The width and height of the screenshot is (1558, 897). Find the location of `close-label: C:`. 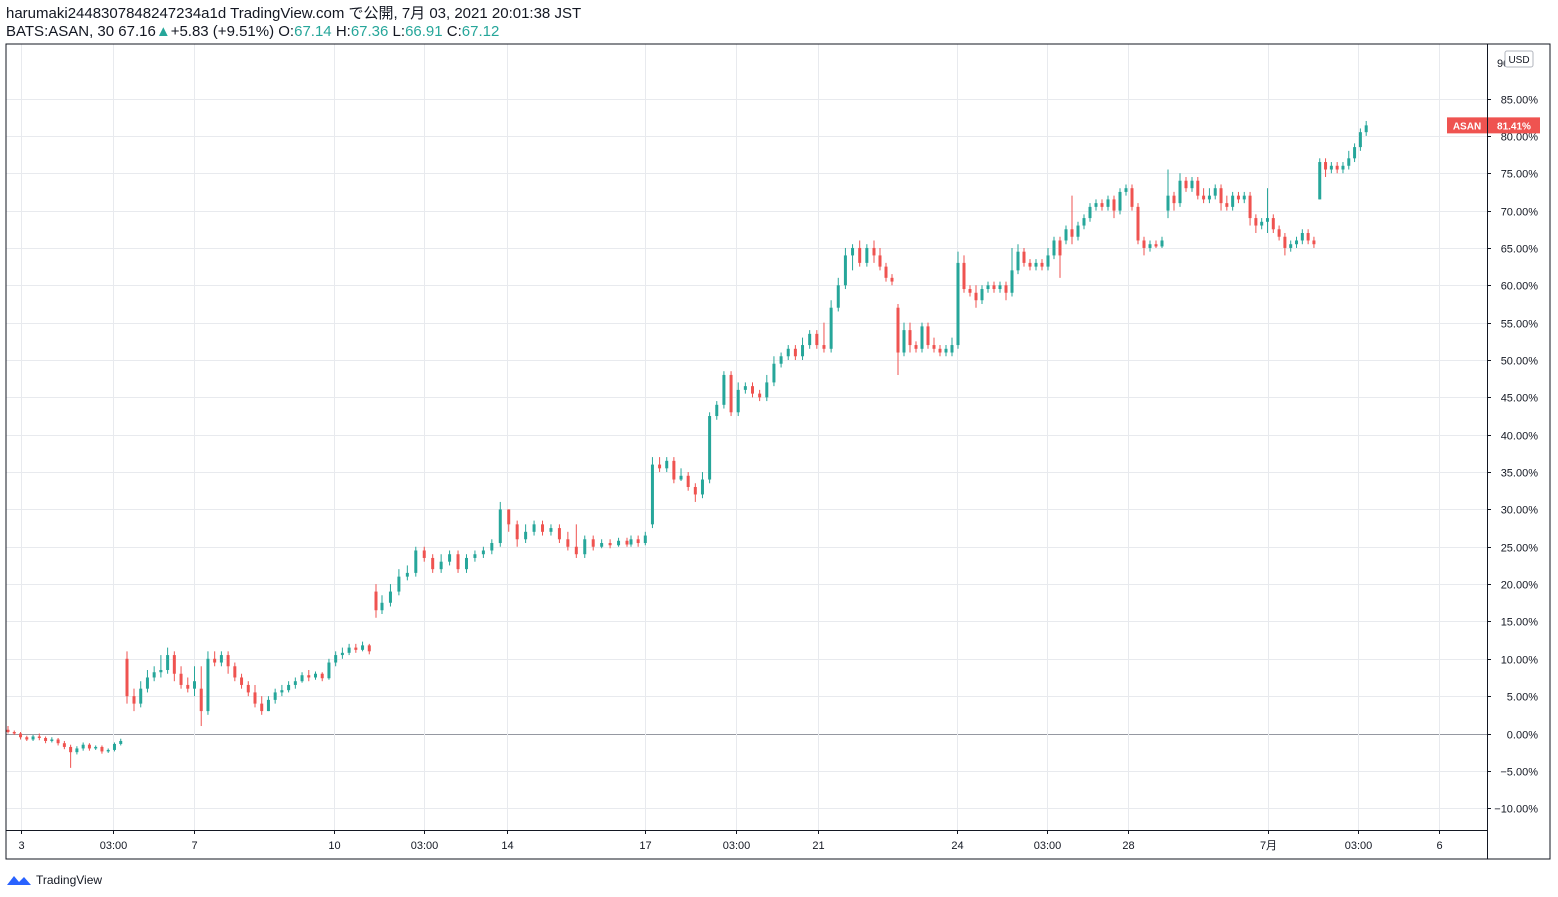

close-label: C: is located at coordinates (454, 31).